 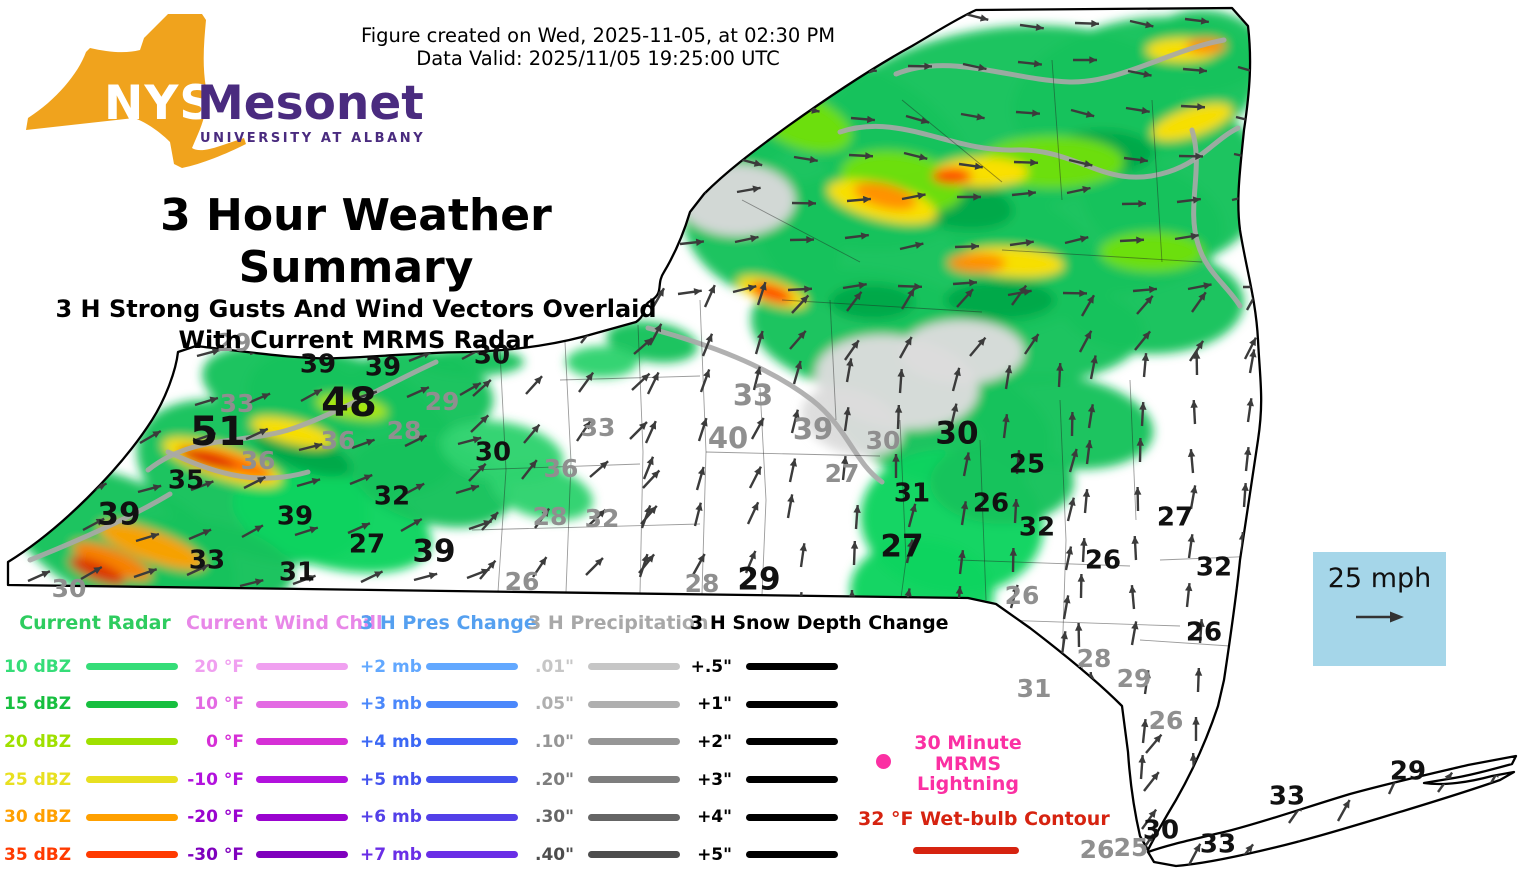 I want to click on gust-label: 40, so click(x=728, y=438).